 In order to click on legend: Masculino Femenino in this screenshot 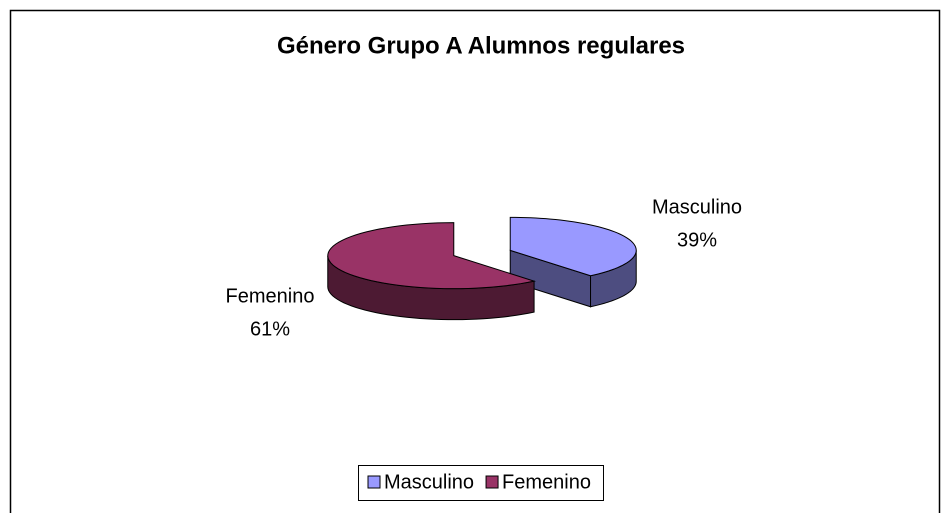, I will do `click(481, 483)`.